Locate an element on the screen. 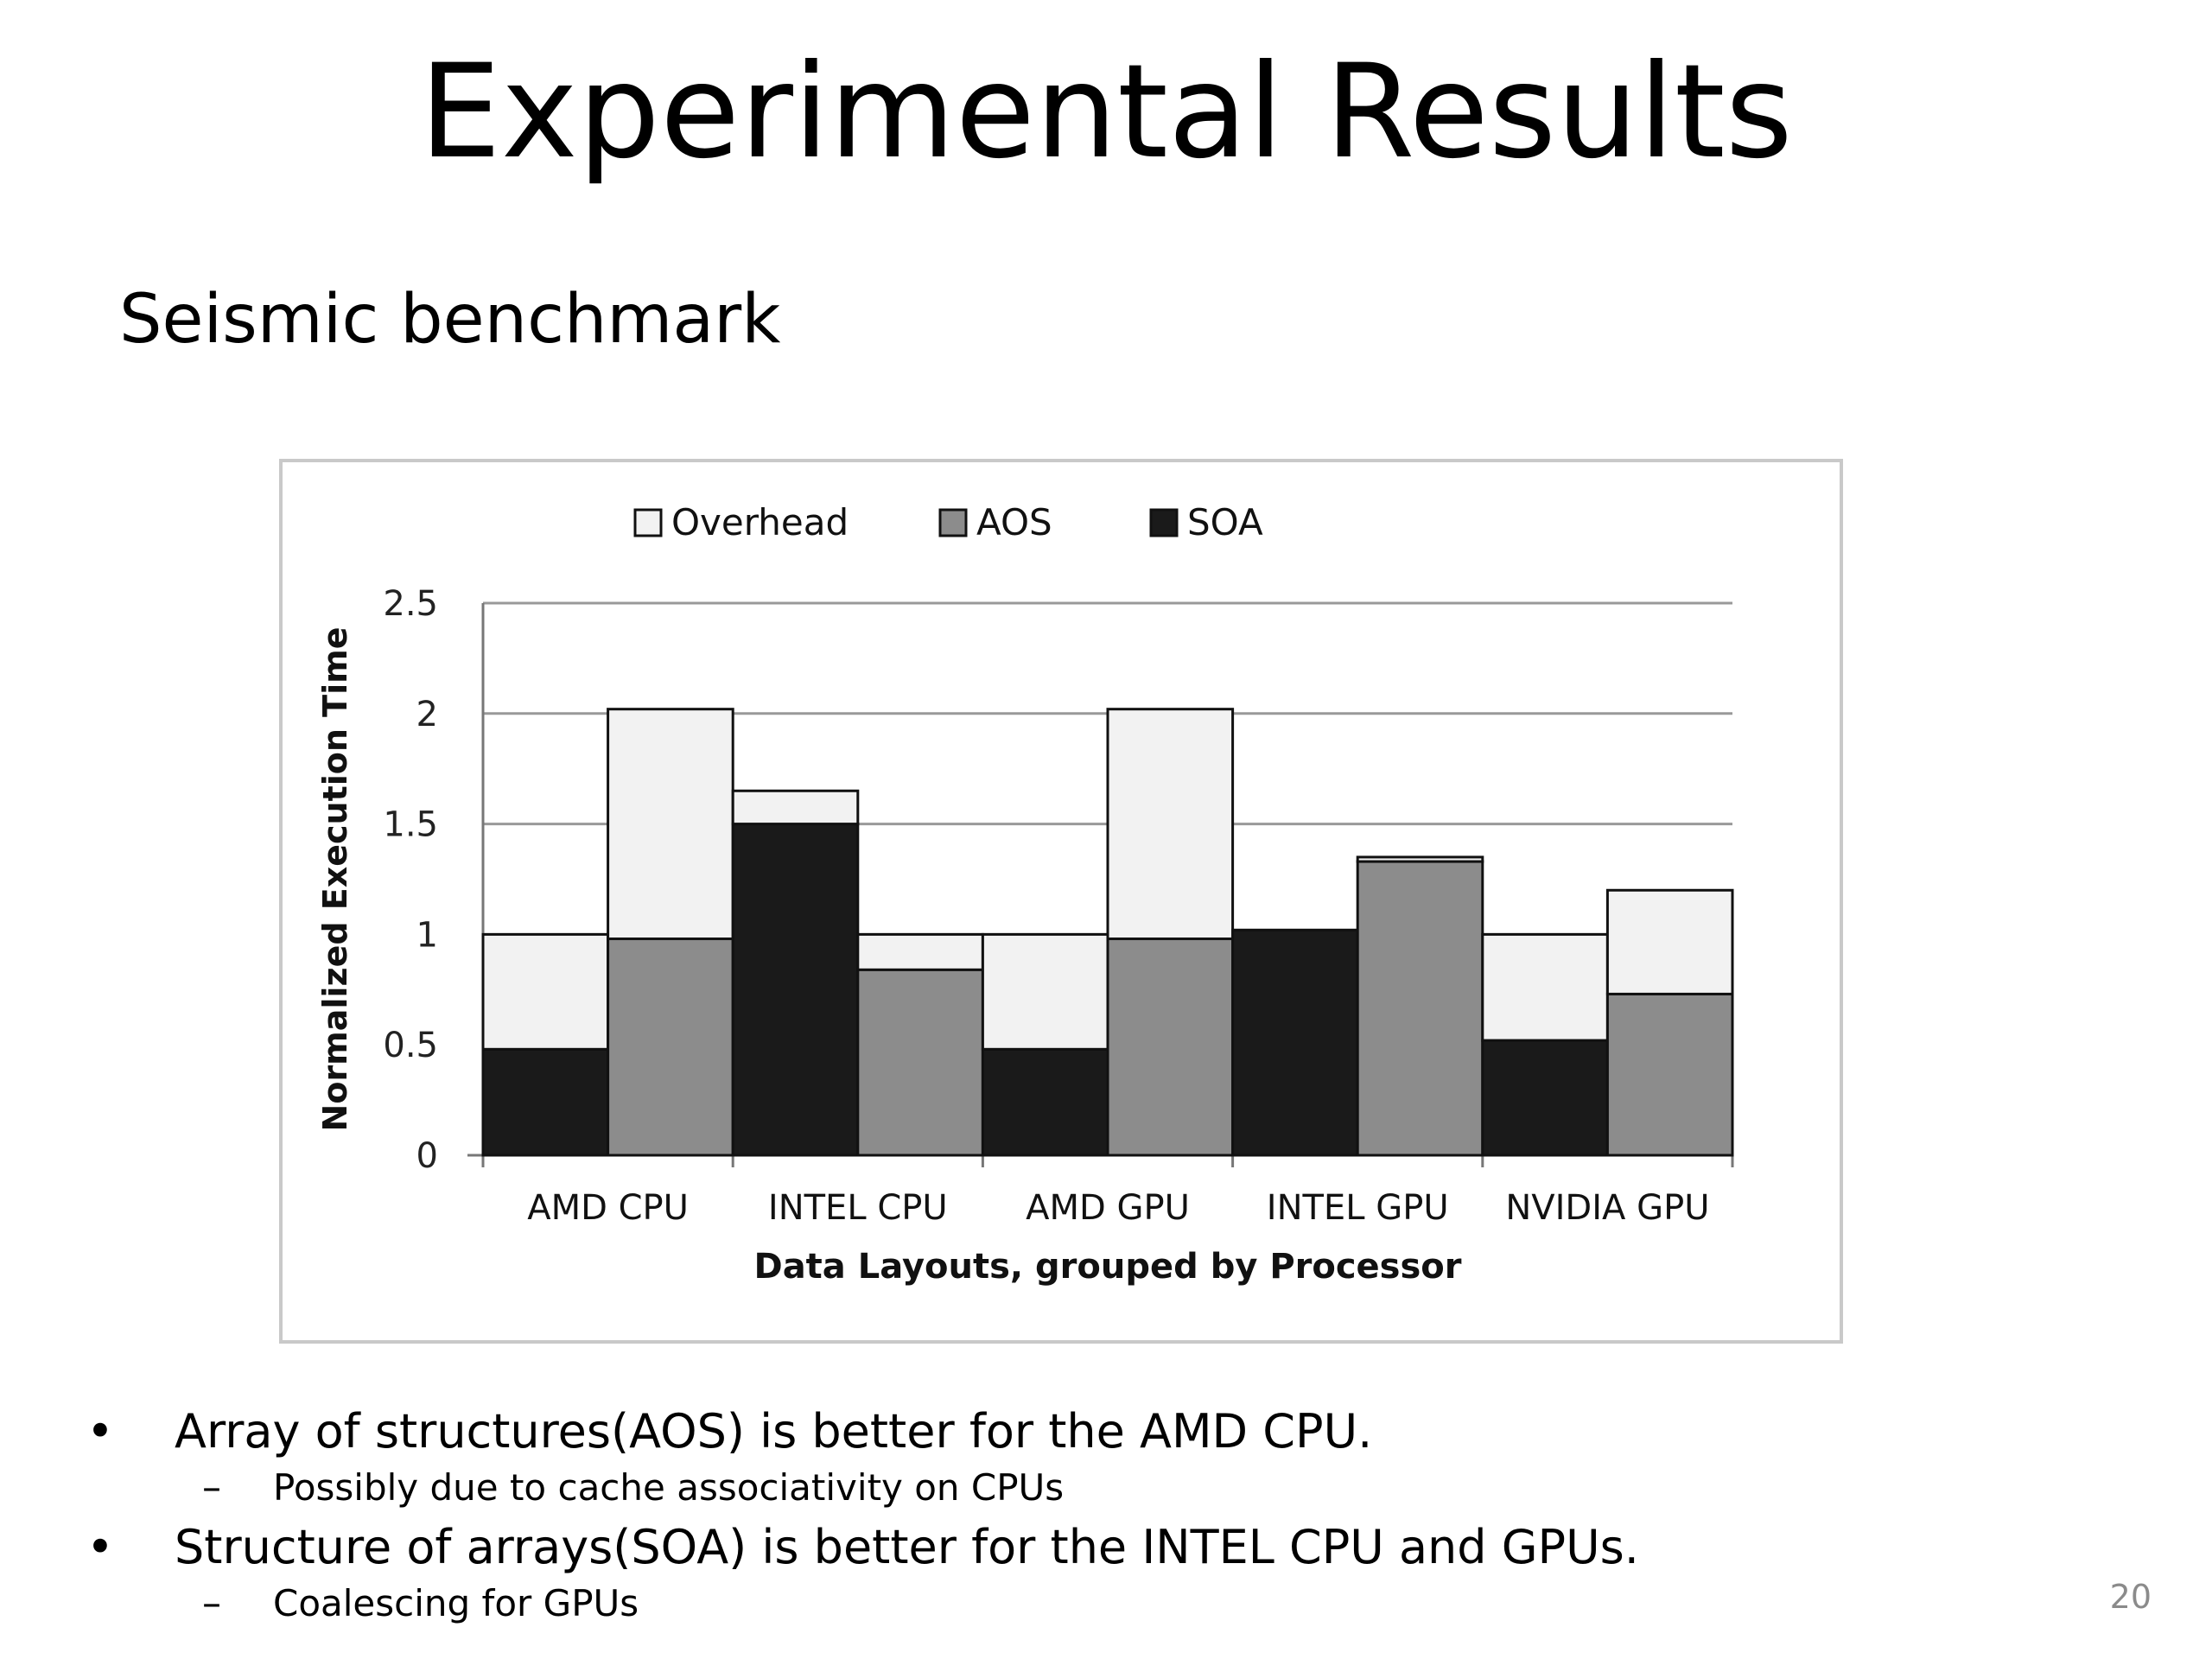  slide-subtitle: Seismic benchmark is located at coordinates (450, 320).